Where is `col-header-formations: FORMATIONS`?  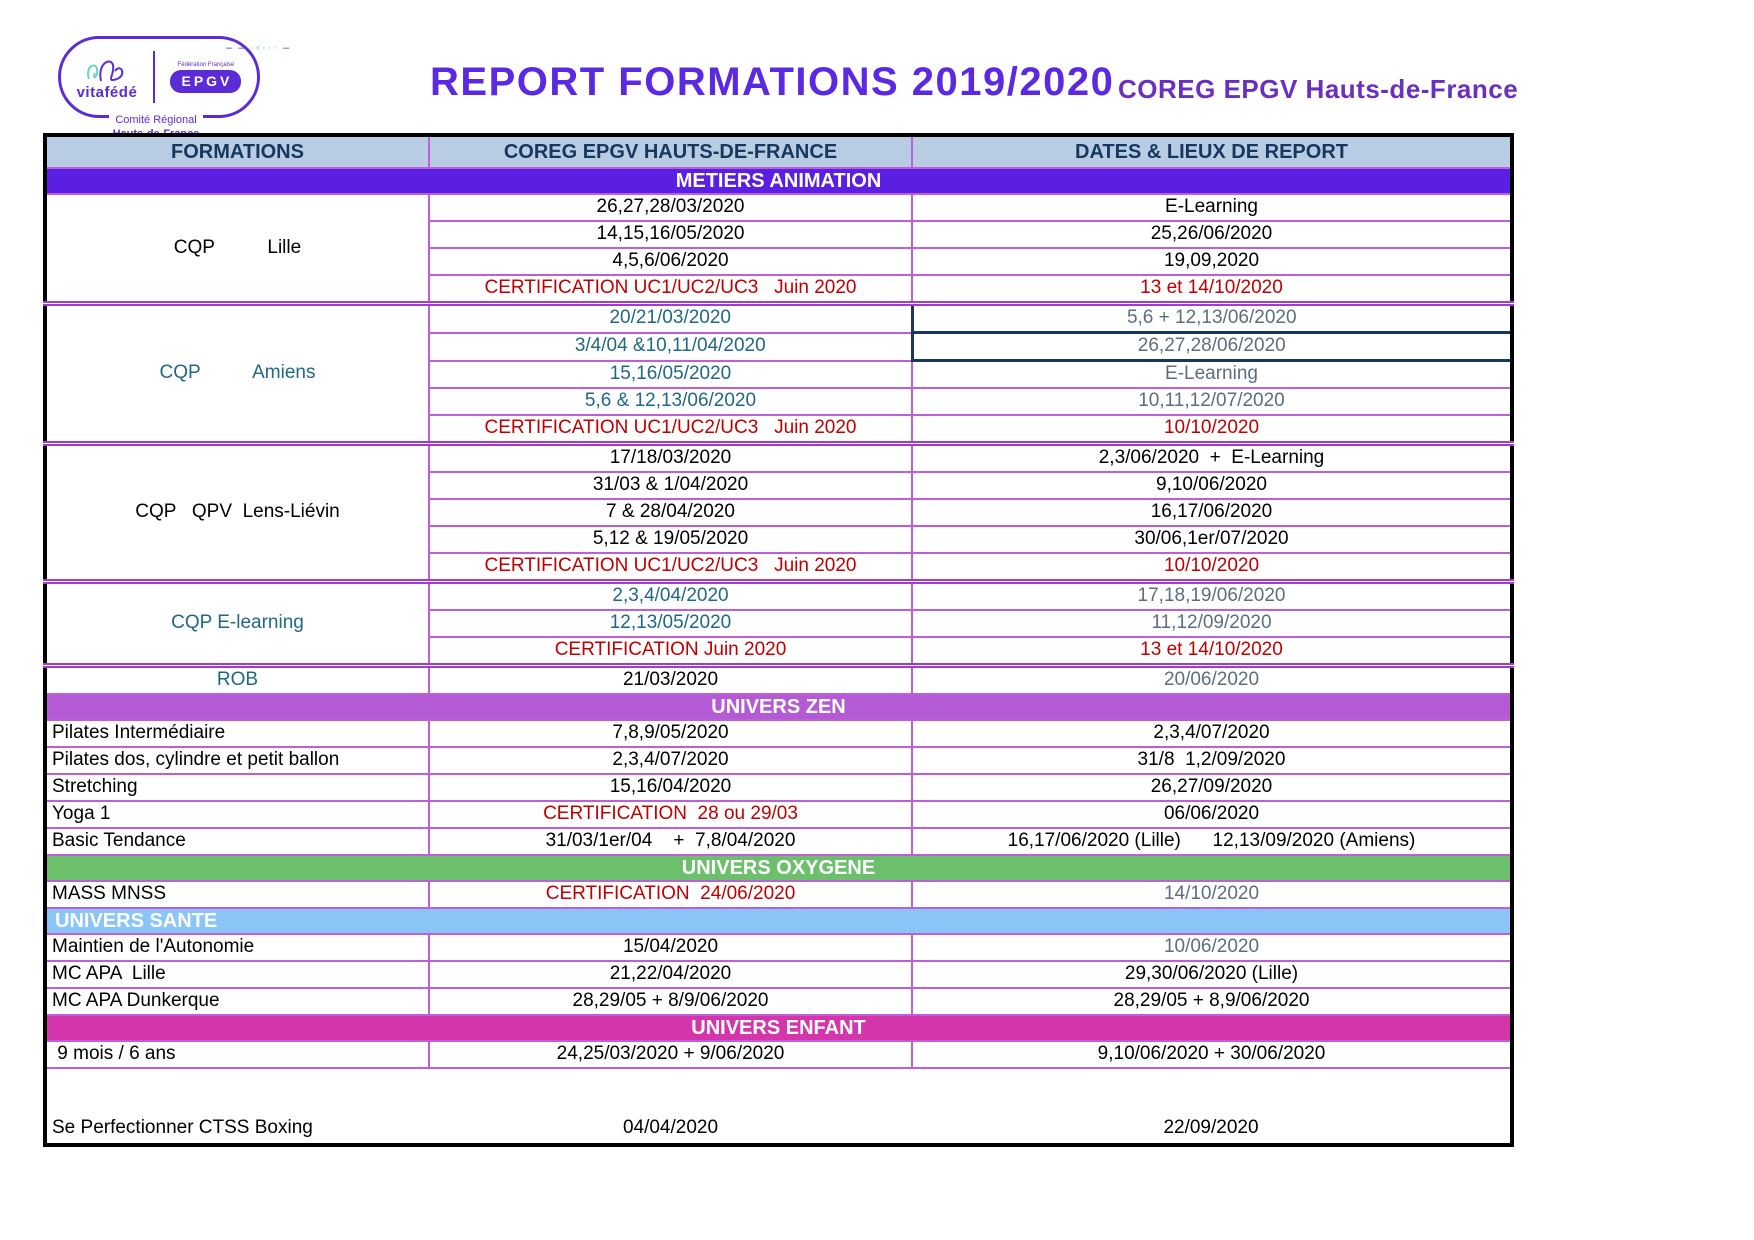
col-header-formations: FORMATIONS is located at coordinates (237, 151).